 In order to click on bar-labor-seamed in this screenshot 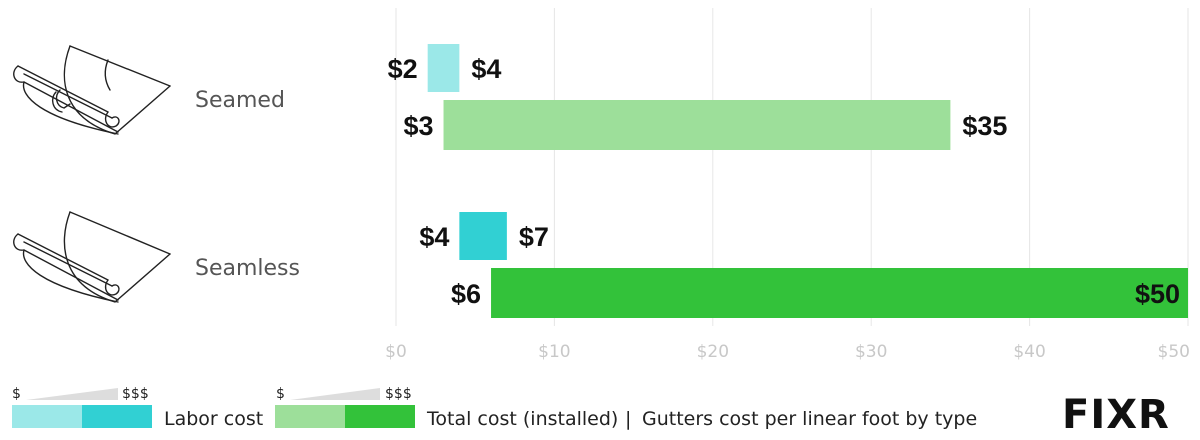, I will do `click(443, 68)`.